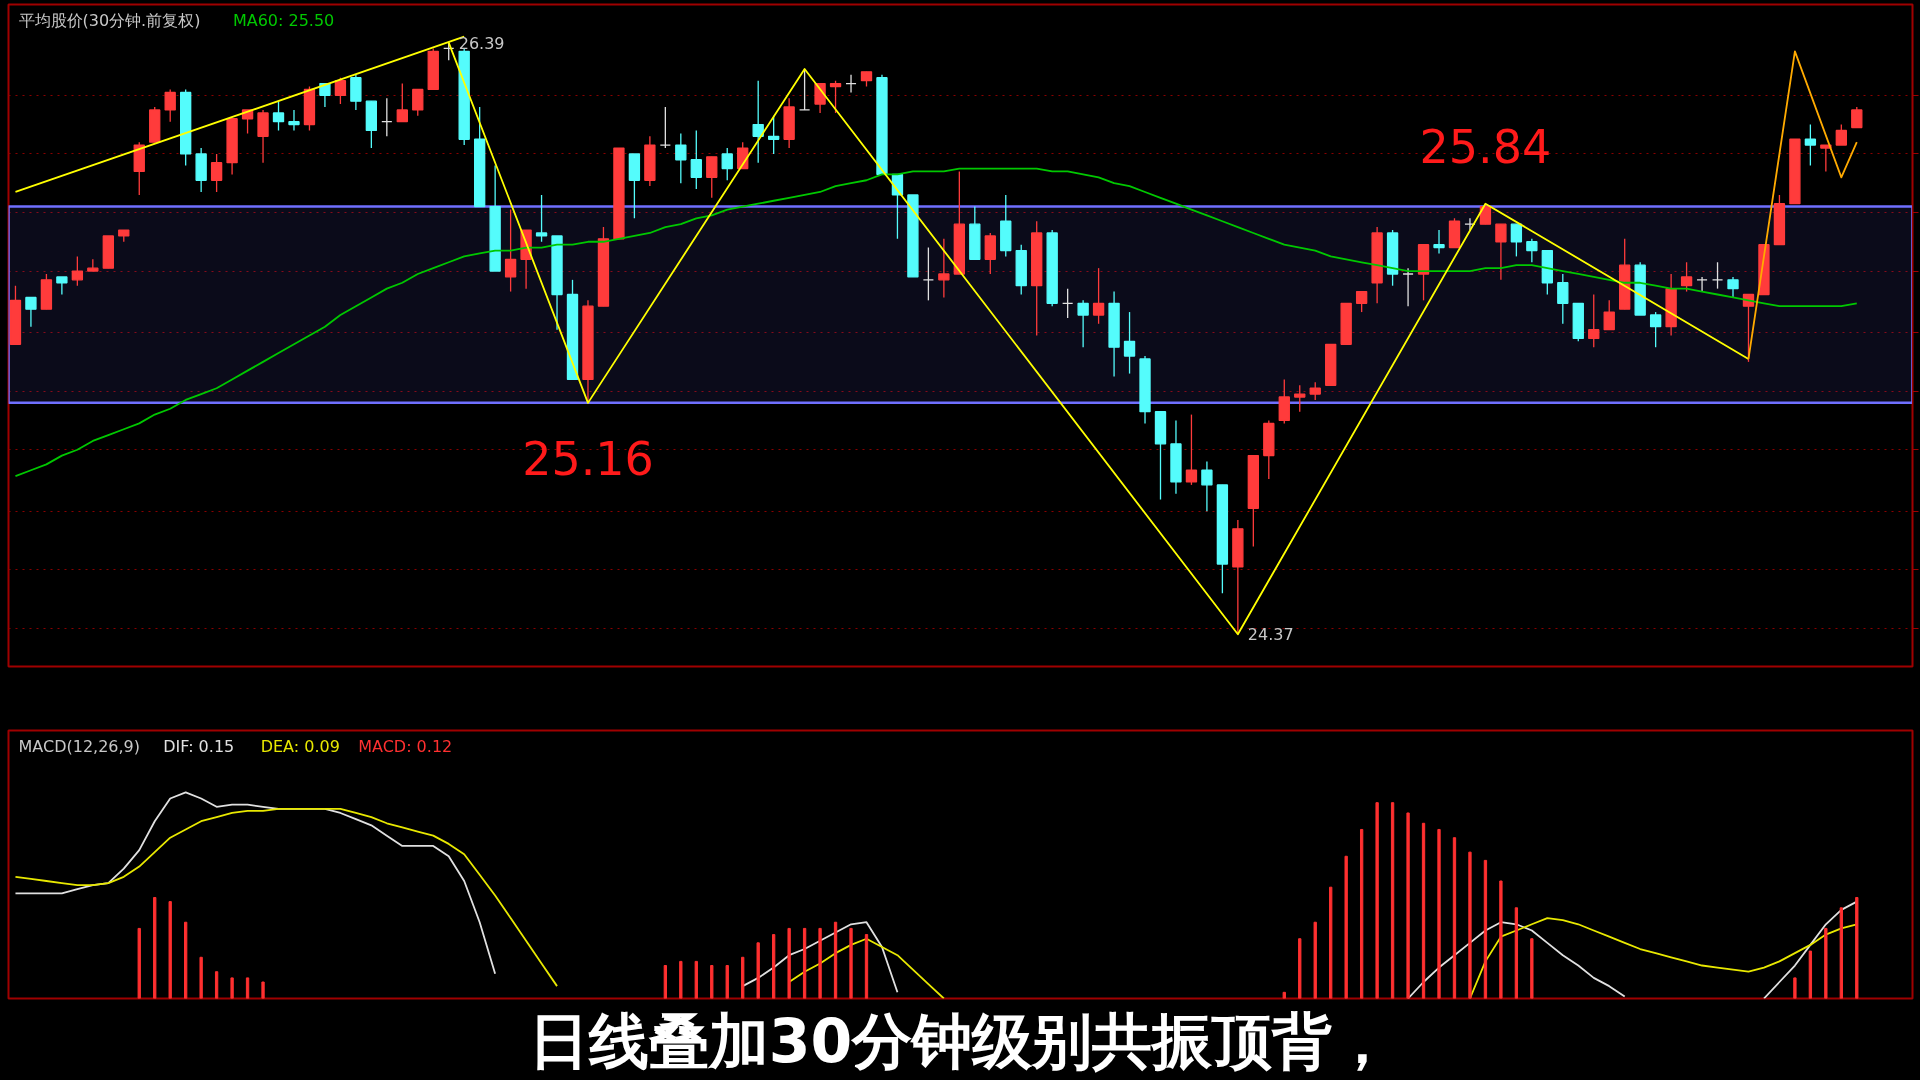  What do you see at coordinates (481, 43) in the screenshot?
I see `annotation: 26.39` at bounding box center [481, 43].